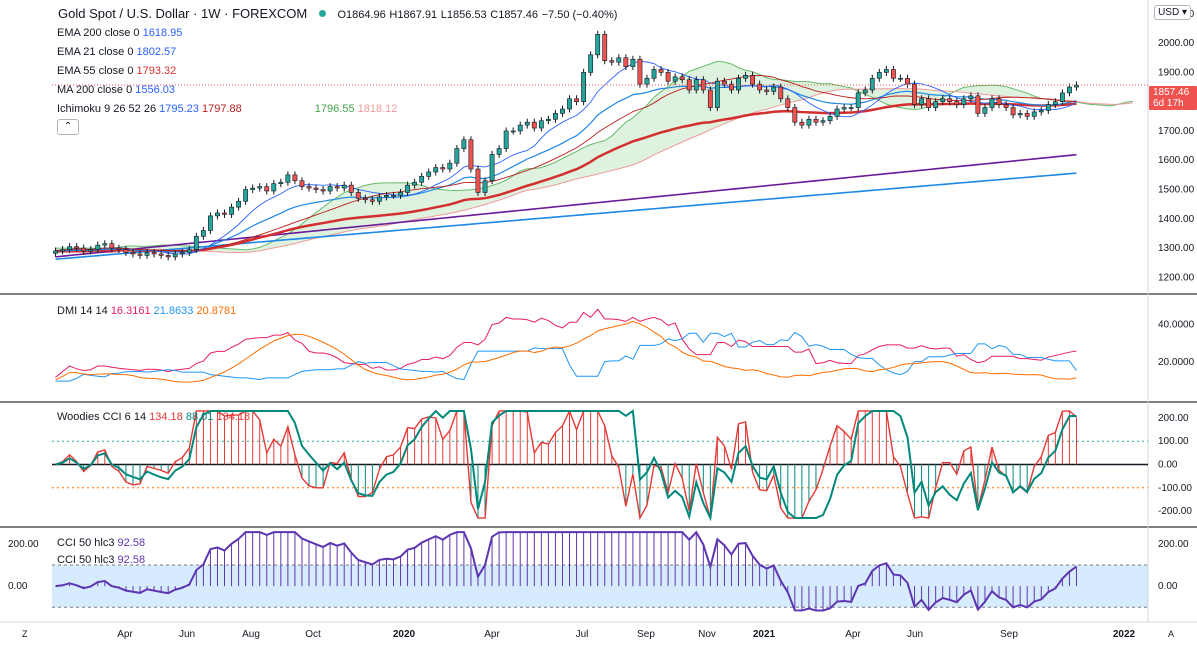 Image resolution: width=1197 pixels, height=653 pixels. I want to click on woodies-tick-label: 100.00, so click(1173, 441).